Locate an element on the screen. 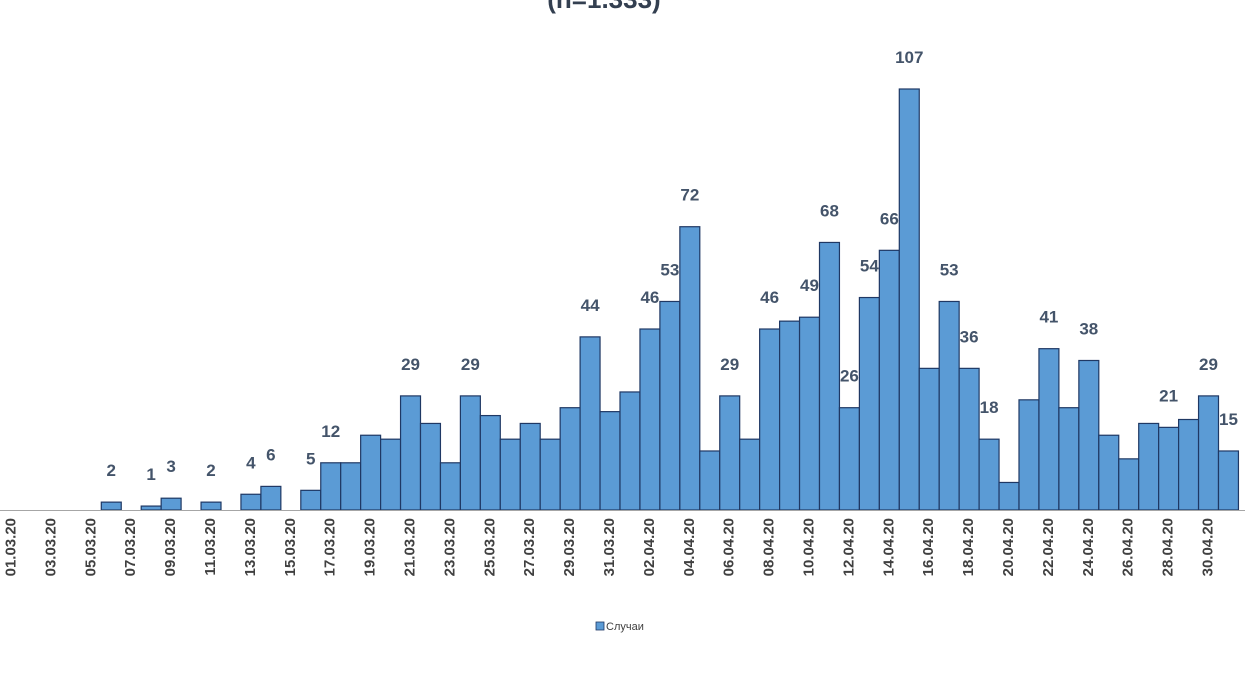 This screenshot has width=1245, height=700. bar-06.04.20 is located at coordinates (730, 453).